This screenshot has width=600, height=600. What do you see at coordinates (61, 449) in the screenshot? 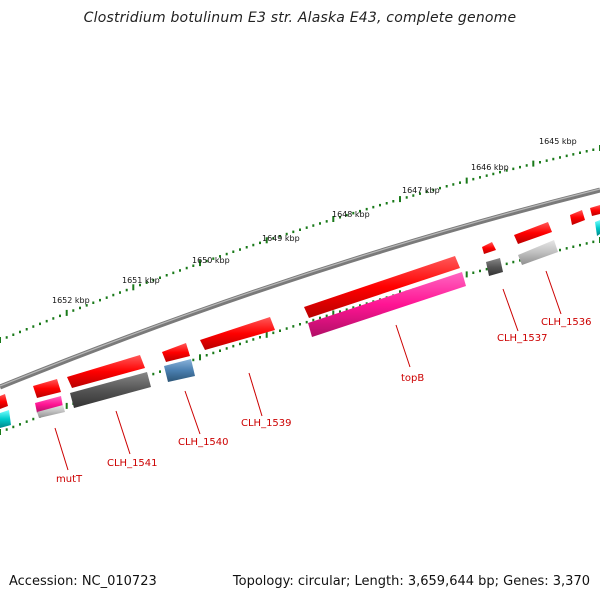
I see `leader-mutT` at bounding box center [61, 449].